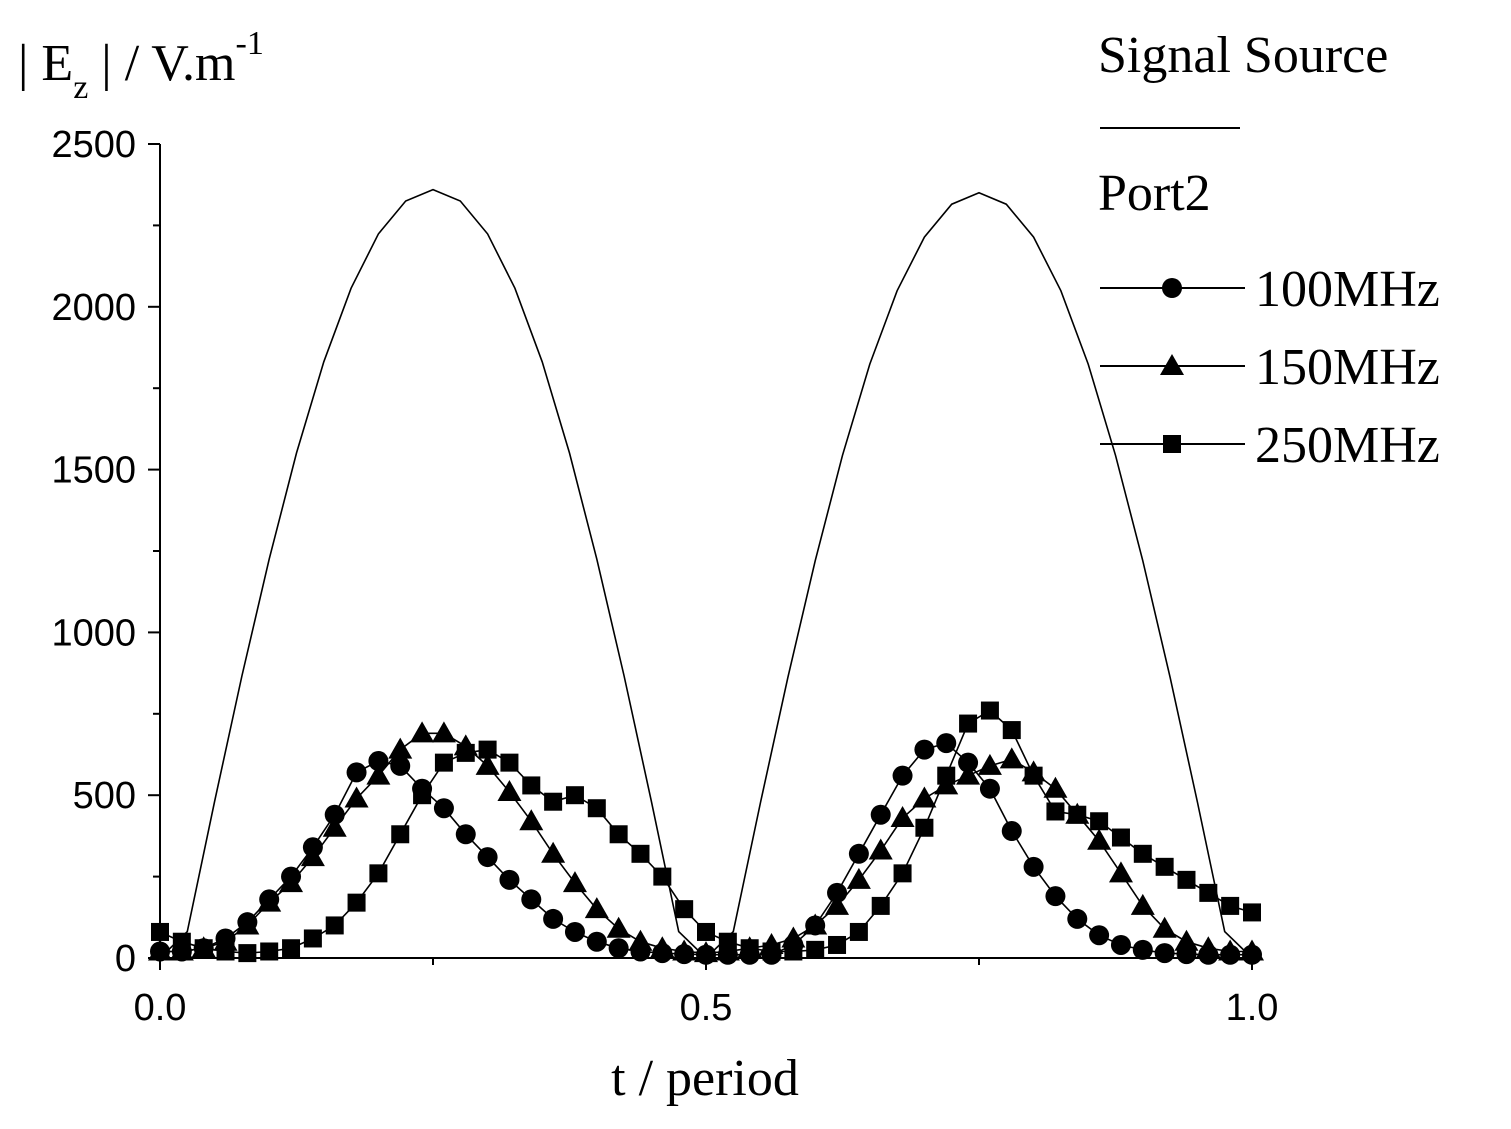  I want to click on legend-label: 100MHz, so click(1347, 289).